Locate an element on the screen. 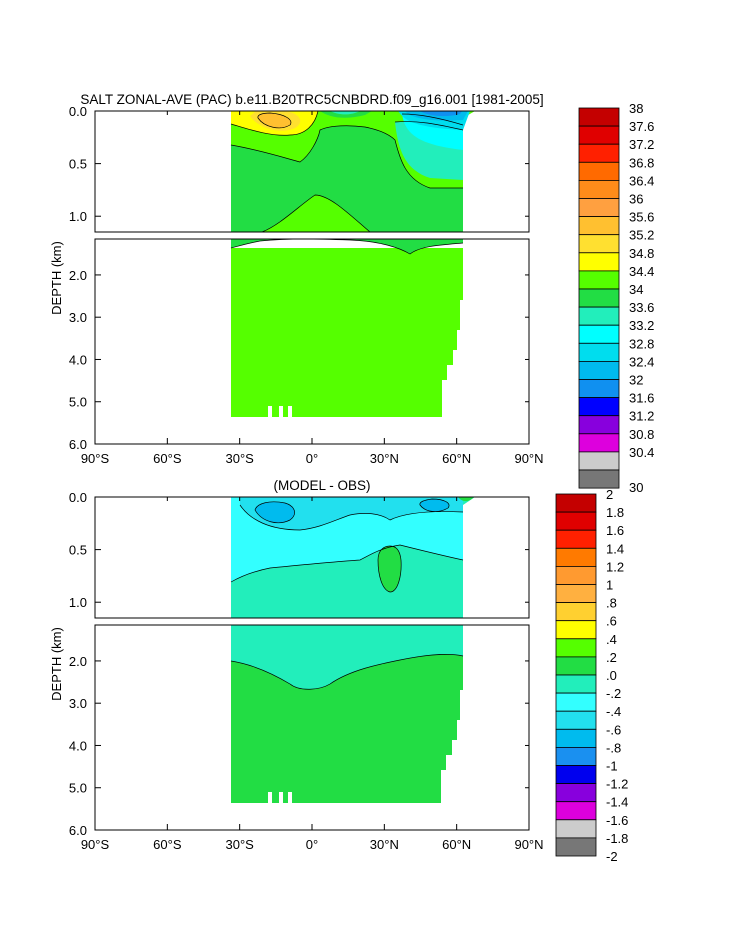 Image resolution: width=733 pixels, height=945 pixels. colorbar-label: 37.6 is located at coordinates (641, 126).